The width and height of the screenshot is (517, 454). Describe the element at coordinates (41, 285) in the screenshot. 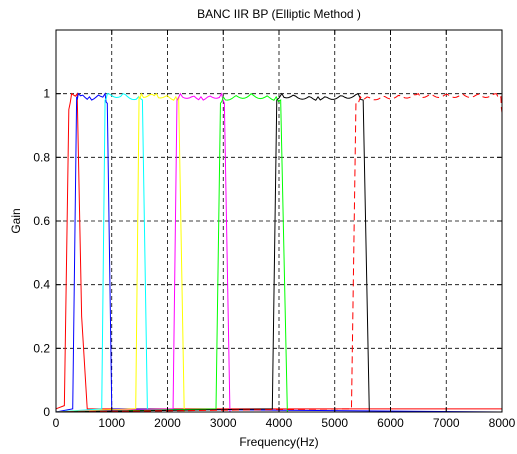

I see `y-tick-label: 0.4` at that location.